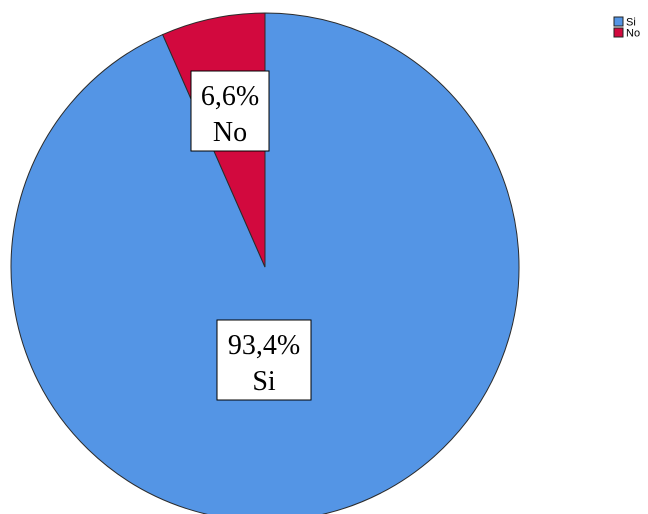  What do you see at coordinates (230, 96) in the screenshot?
I see `data-label-percent: 6,6%` at bounding box center [230, 96].